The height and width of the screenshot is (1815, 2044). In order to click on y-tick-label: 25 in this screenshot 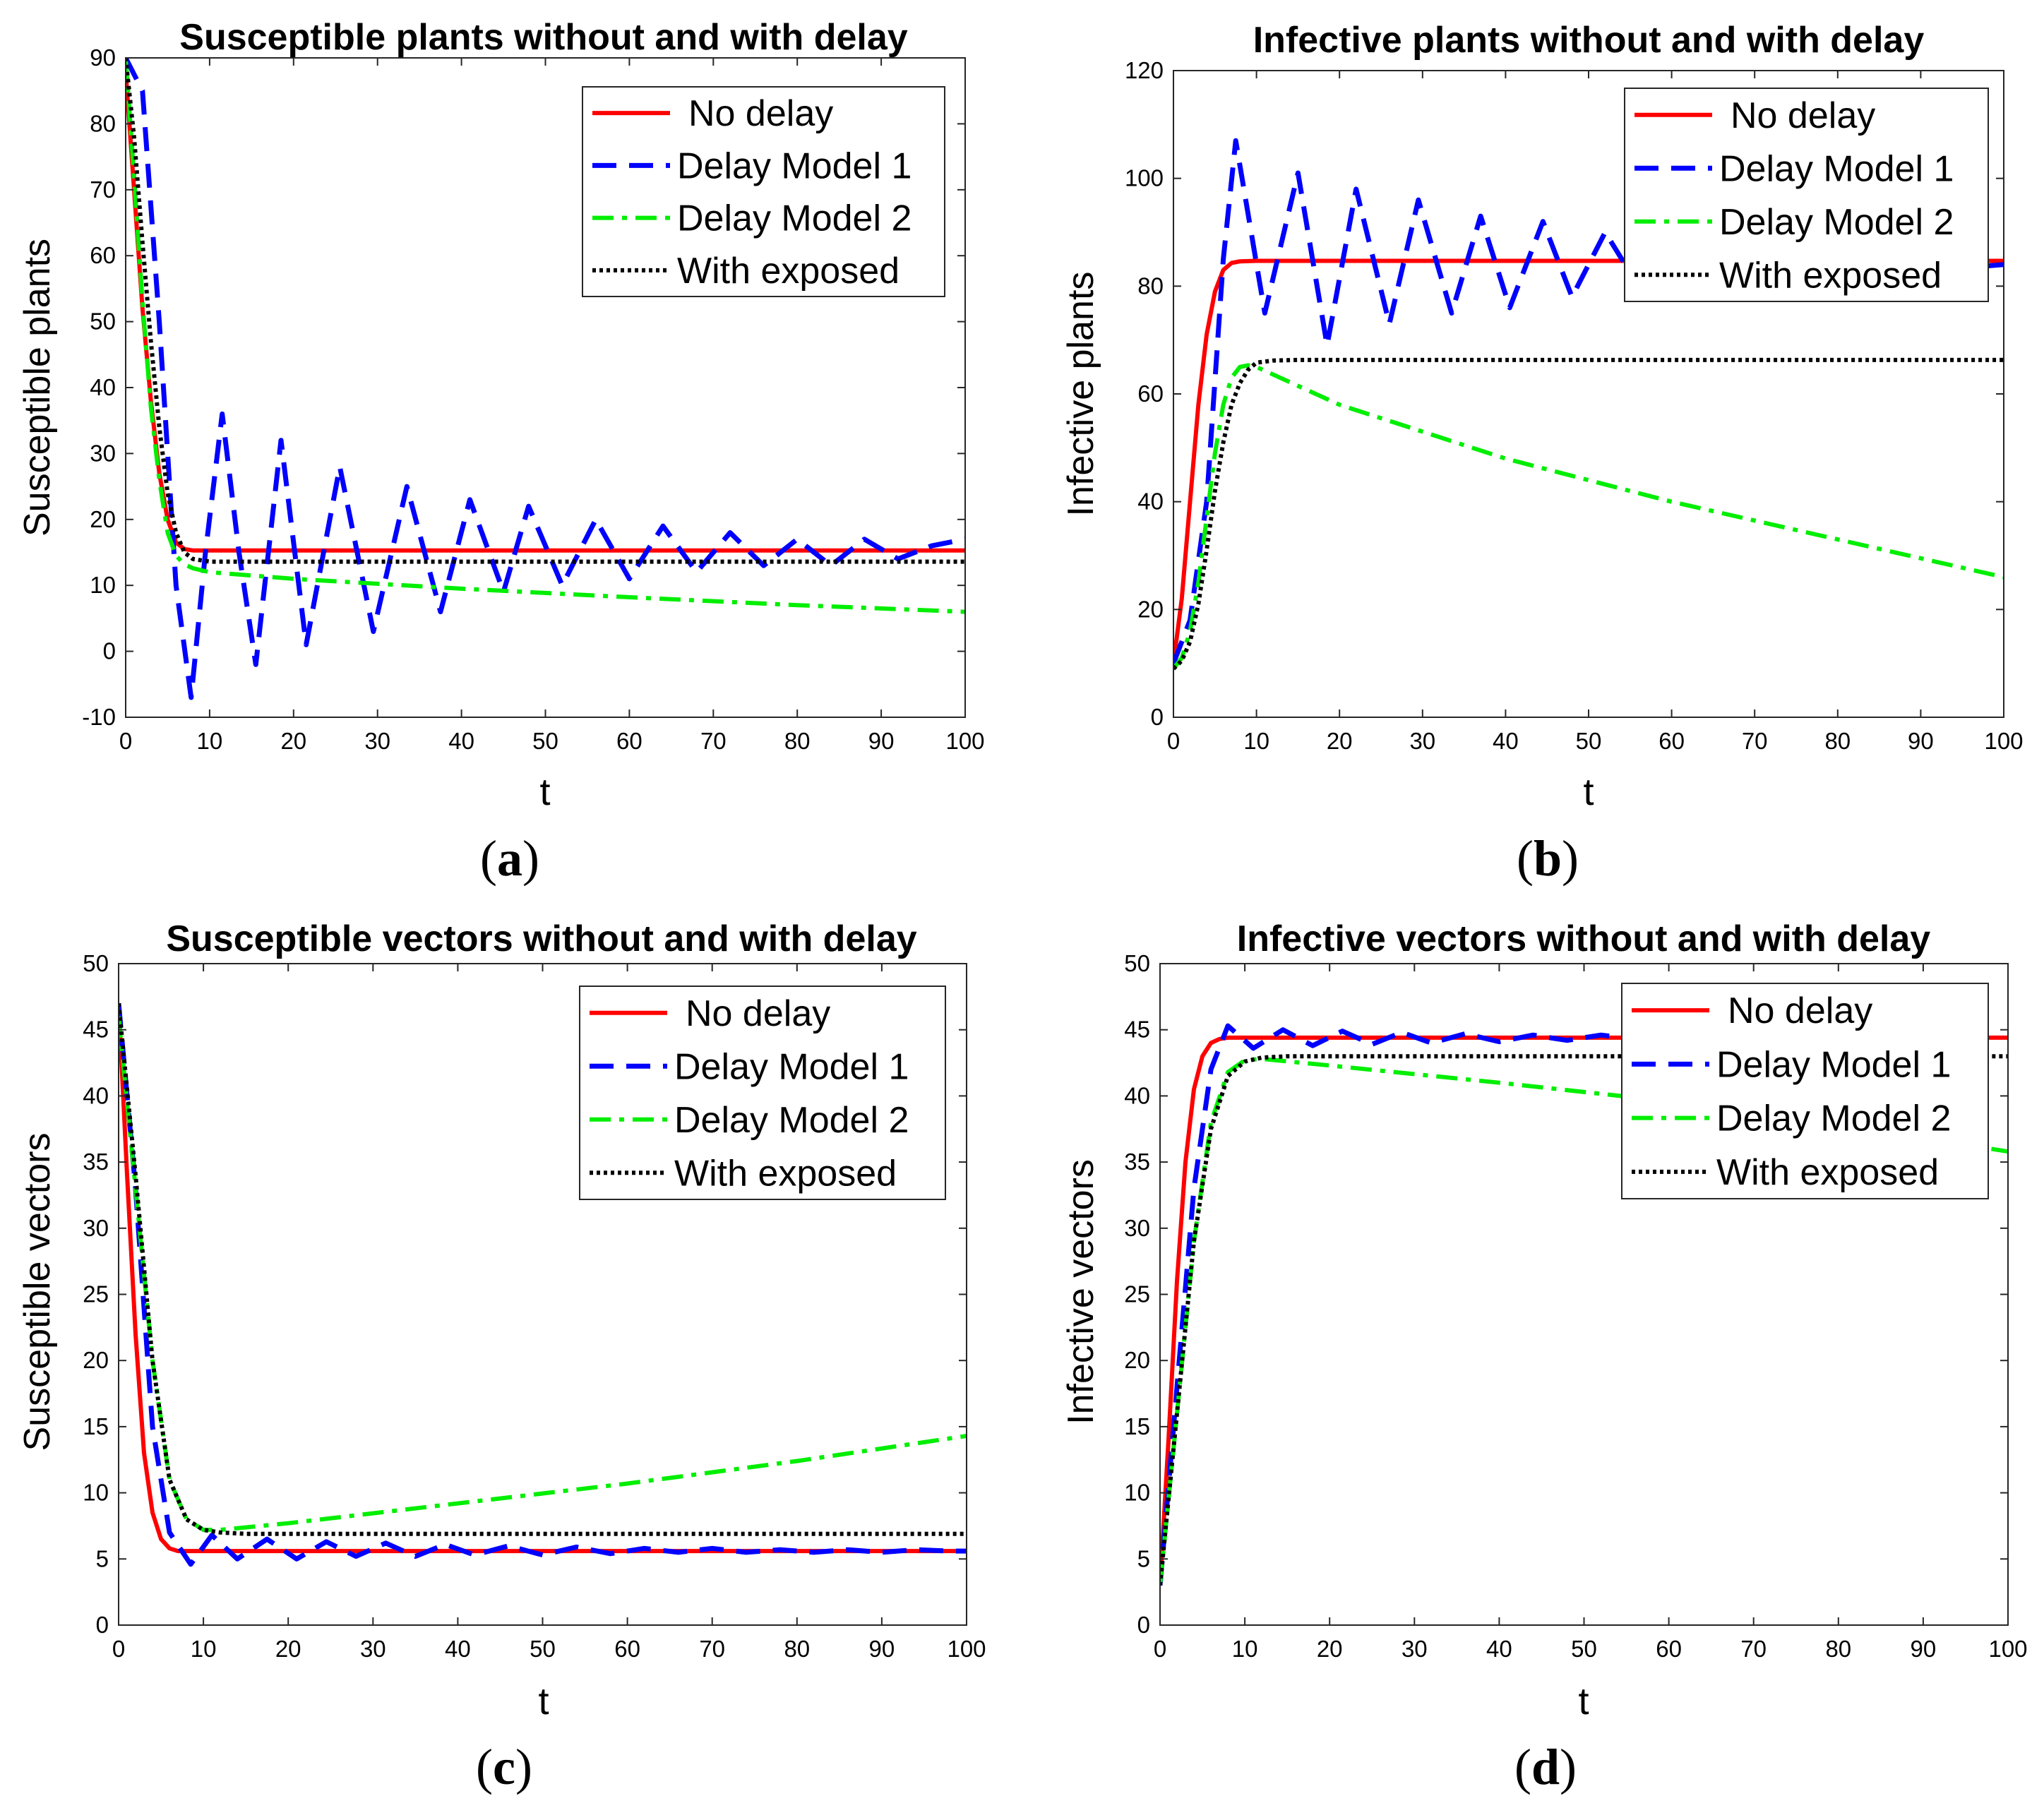, I will do `click(96, 1294)`.